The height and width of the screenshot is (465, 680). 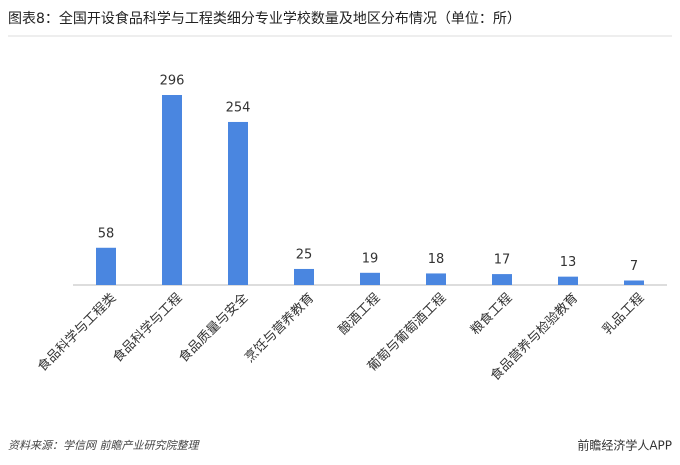 I want to click on x-tick-label: 食品科学与工程类, so click(x=76, y=332).